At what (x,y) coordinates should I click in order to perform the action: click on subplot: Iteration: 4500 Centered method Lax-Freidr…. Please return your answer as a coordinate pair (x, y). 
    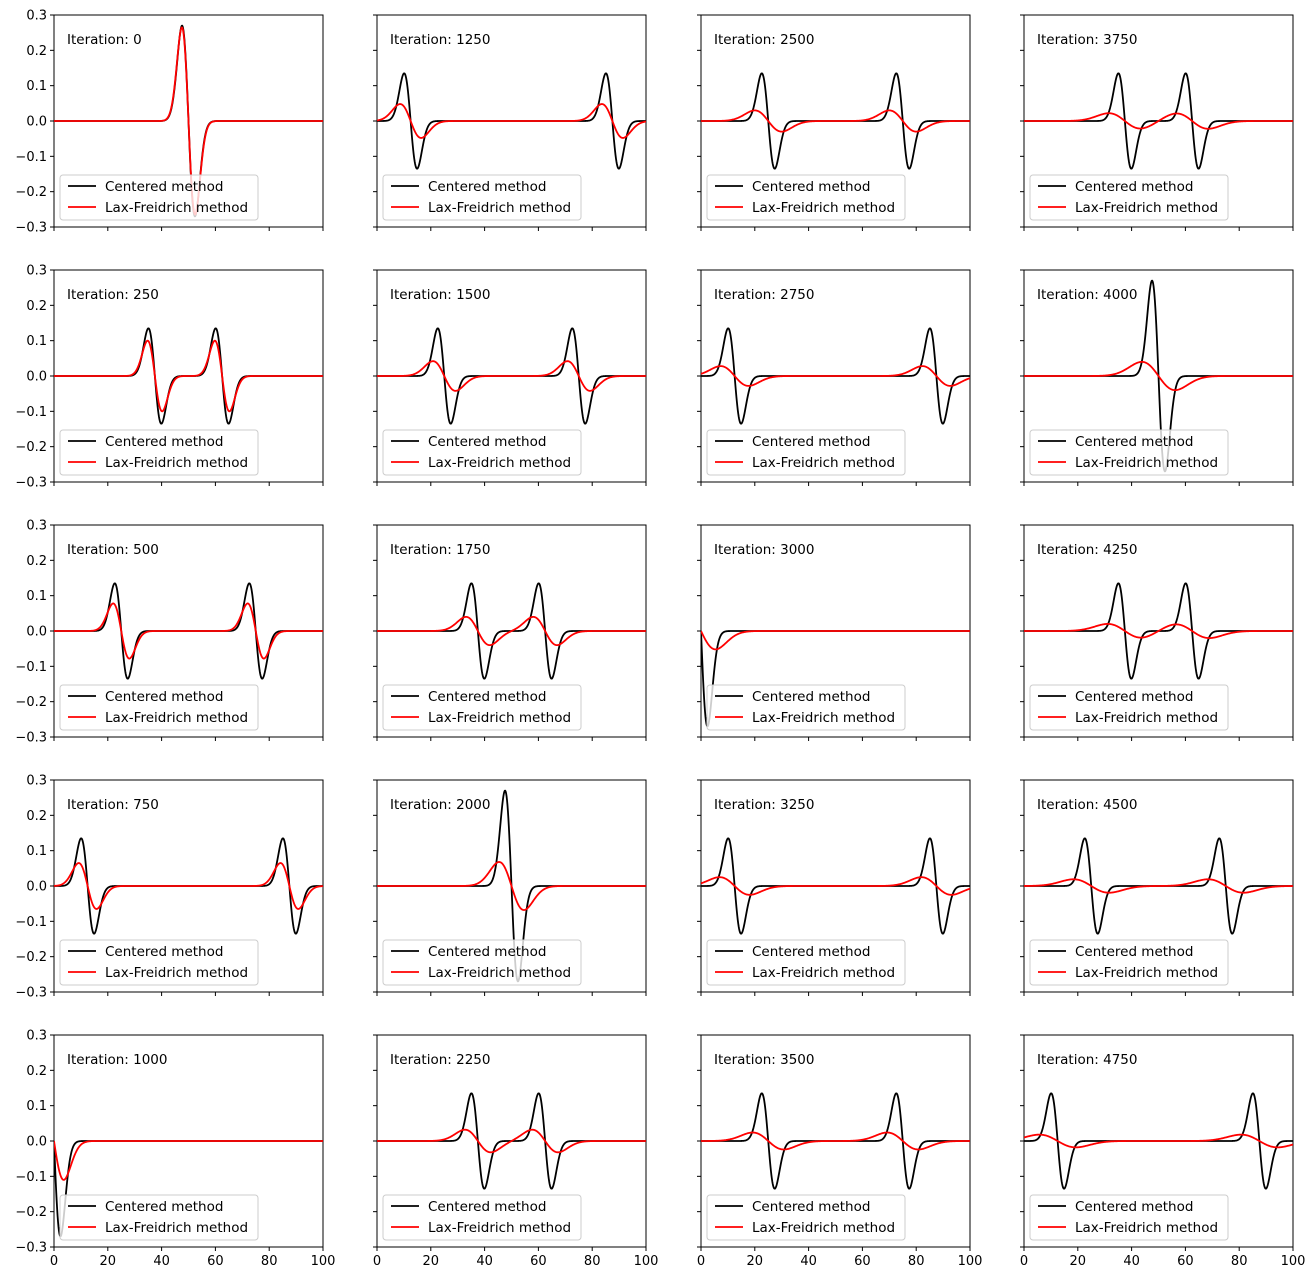
    Looking at the image, I should click on (1157, 887).